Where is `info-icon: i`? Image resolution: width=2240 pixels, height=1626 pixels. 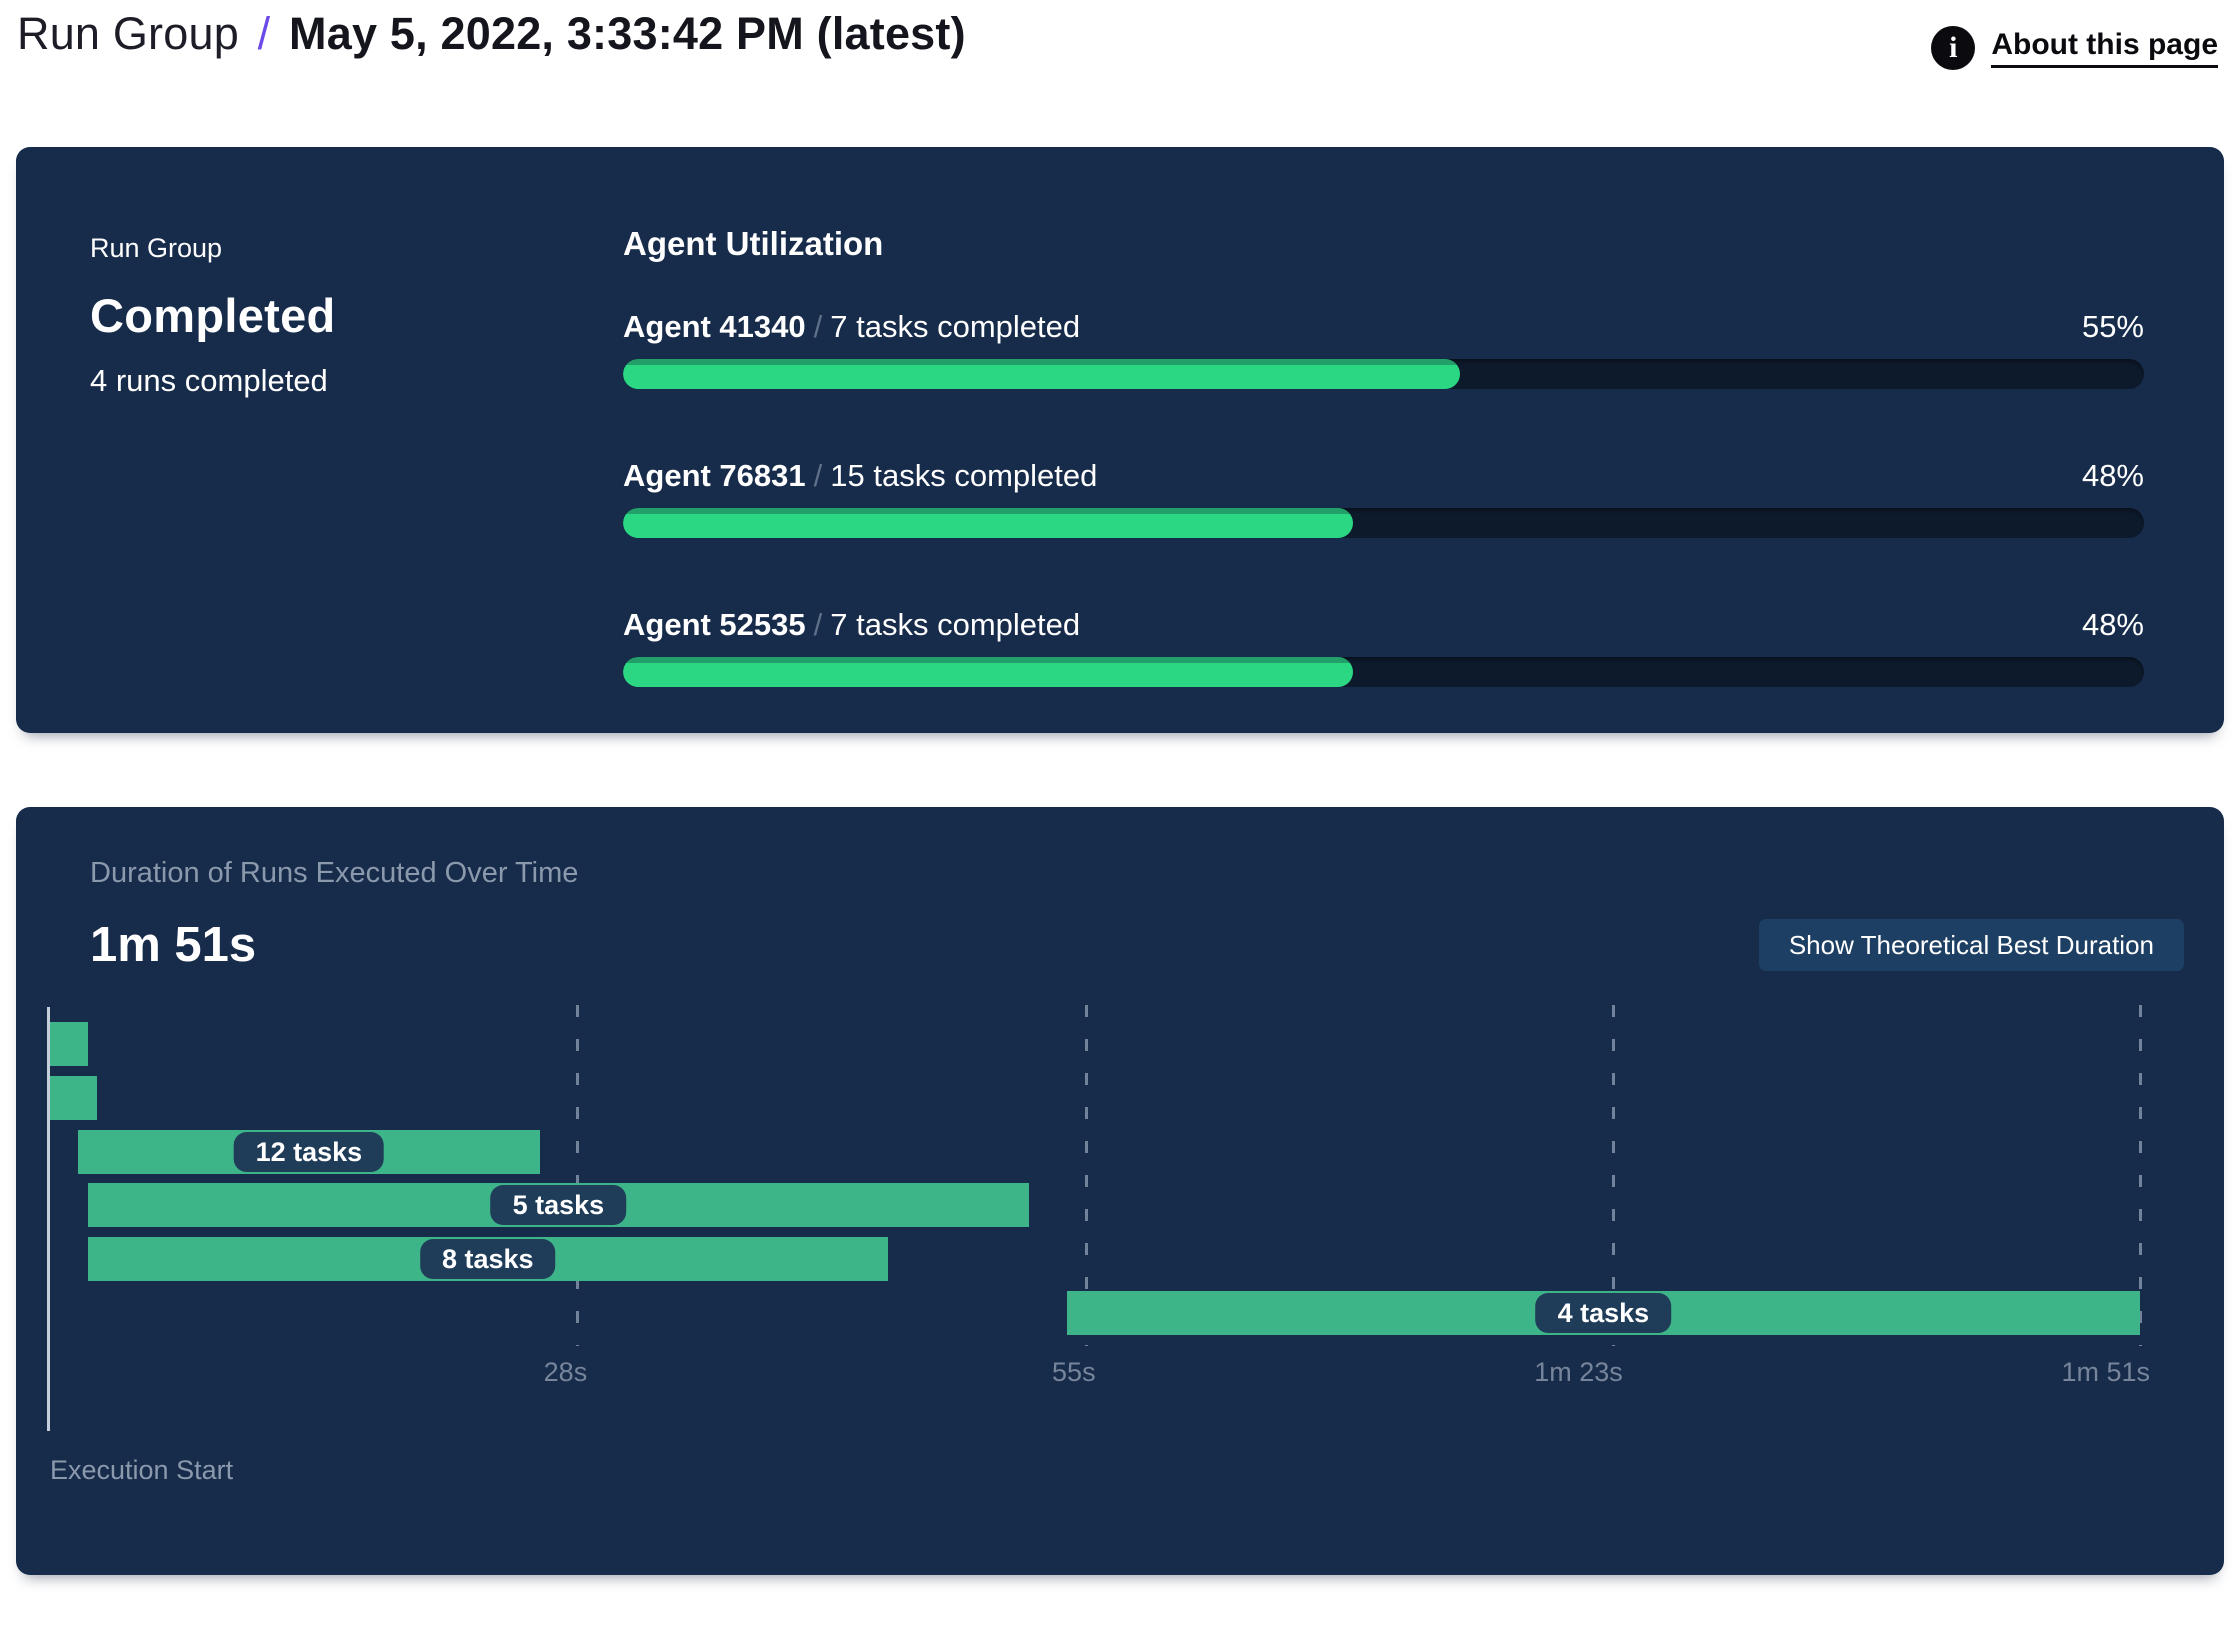 info-icon: i is located at coordinates (1953, 48).